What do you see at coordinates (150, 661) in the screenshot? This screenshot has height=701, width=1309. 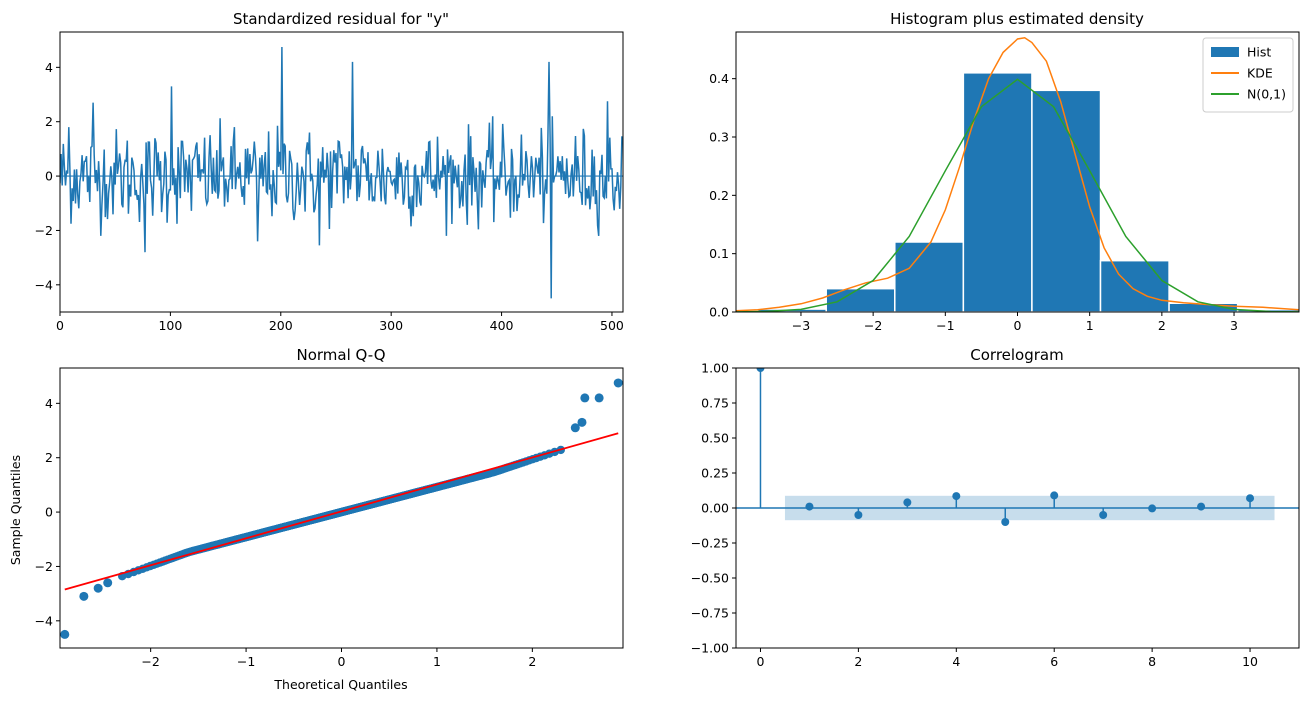 I see `qq-plot-xtick-label: −2` at bounding box center [150, 661].